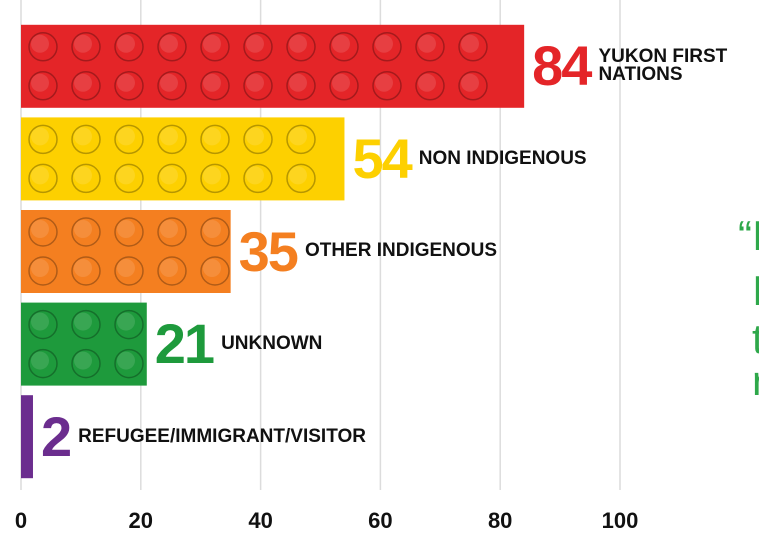 The height and width of the screenshot is (534, 759). Describe the element at coordinates (21, 520) in the screenshot. I see `x-tick-label: 0` at that location.